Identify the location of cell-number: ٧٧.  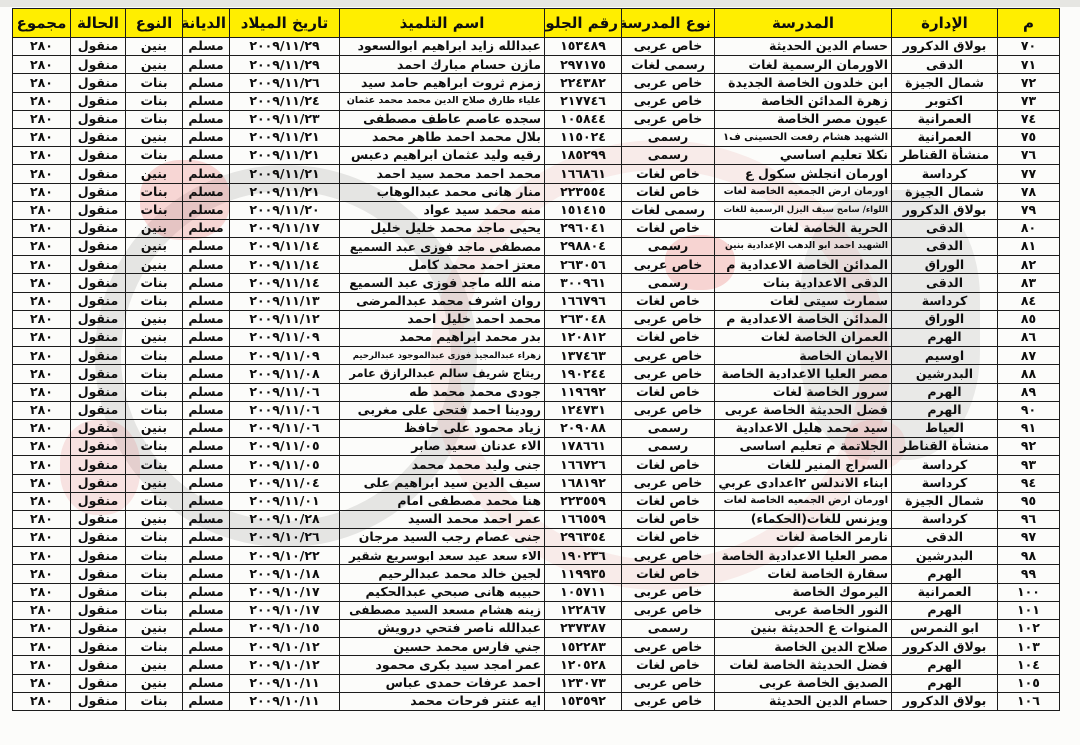
(1028, 174).